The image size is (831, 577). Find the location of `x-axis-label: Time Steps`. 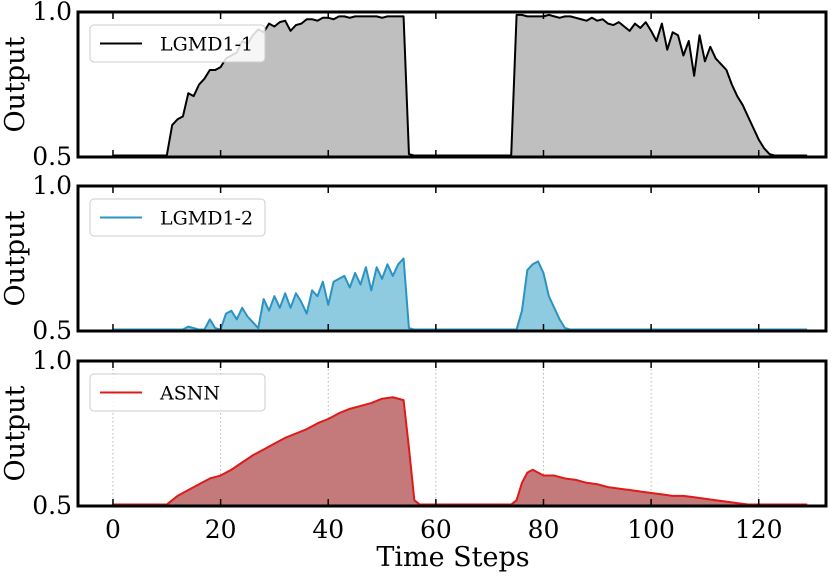

x-axis-label: Time Steps is located at coordinates (452, 557).